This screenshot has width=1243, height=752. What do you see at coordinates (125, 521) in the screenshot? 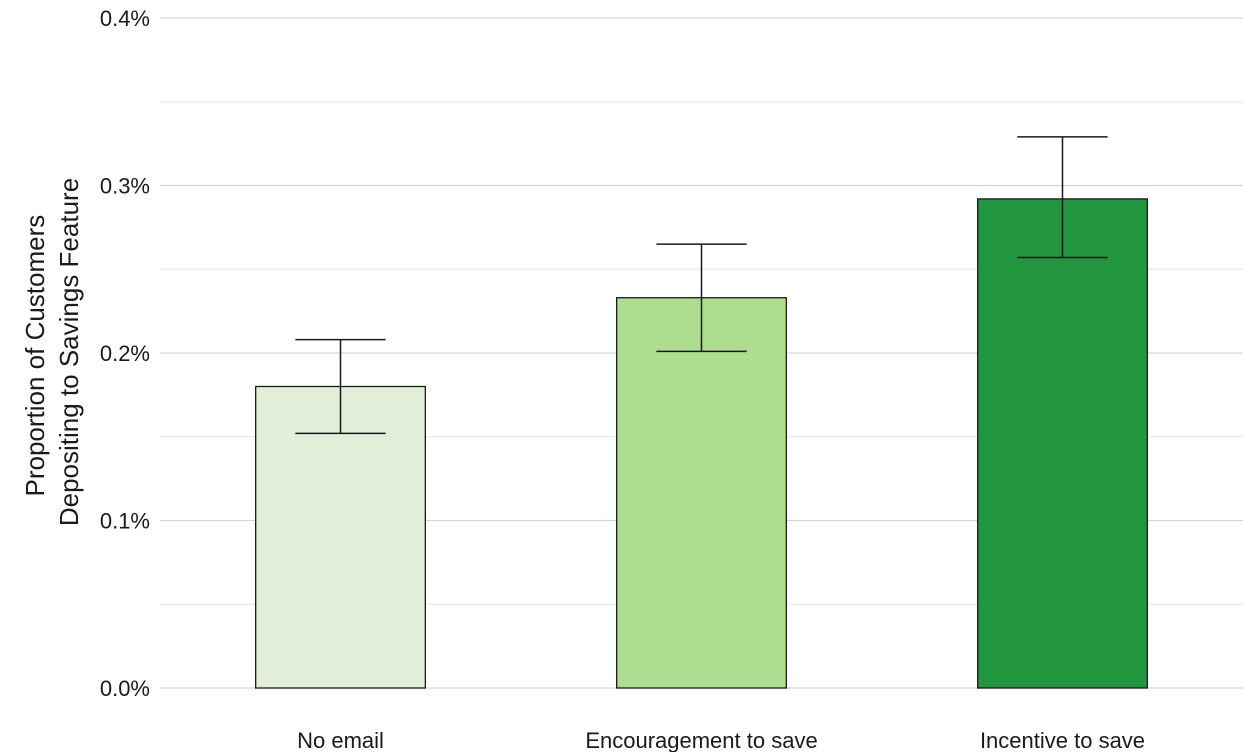
I see `y-tick-label: 0.1%` at bounding box center [125, 521].